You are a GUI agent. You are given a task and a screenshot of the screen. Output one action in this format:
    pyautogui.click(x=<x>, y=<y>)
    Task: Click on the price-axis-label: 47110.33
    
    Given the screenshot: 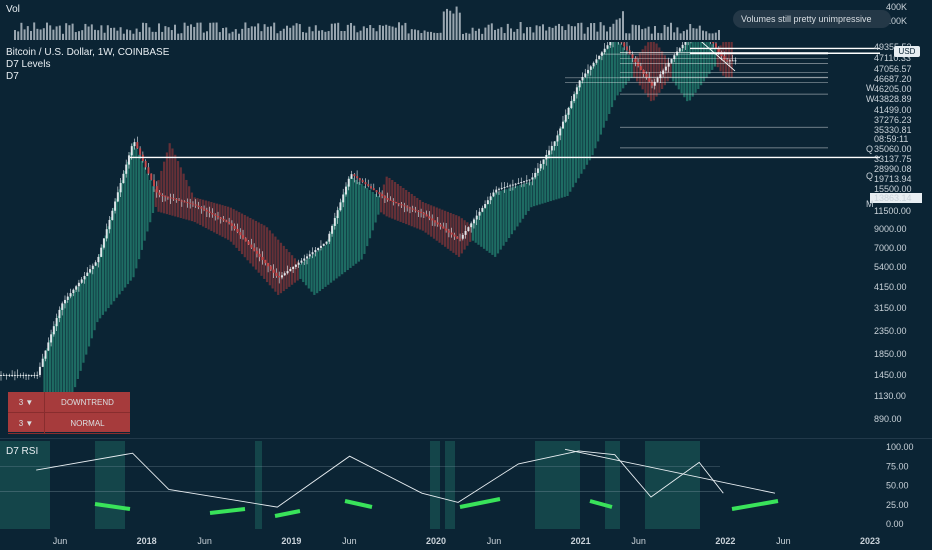 What is the action you would take?
    pyautogui.click(x=892, y=58)
    